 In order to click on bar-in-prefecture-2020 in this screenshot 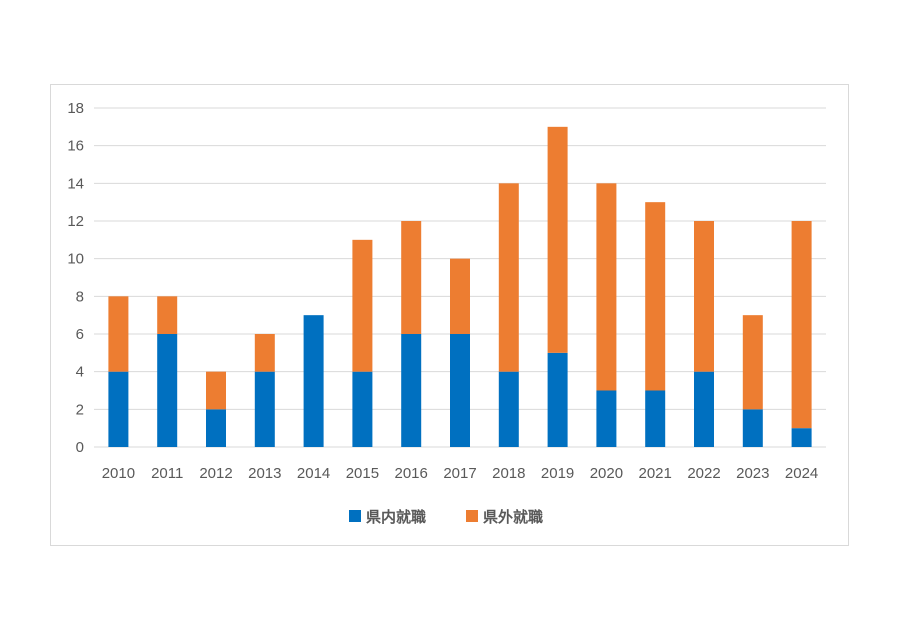, I will do `click(606, 418)`.